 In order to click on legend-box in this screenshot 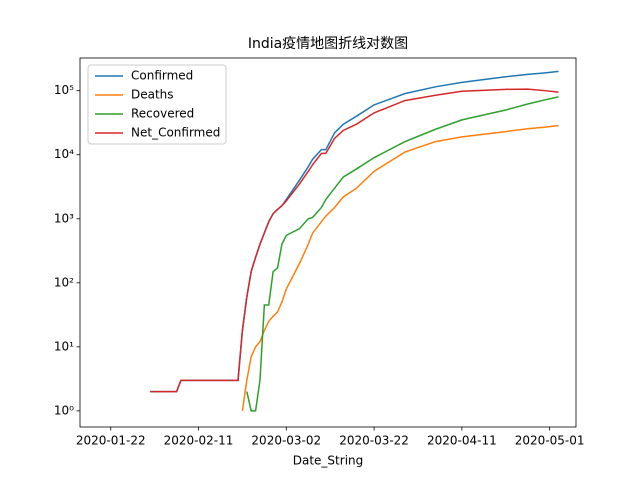, I will do `click(157, 104)`.